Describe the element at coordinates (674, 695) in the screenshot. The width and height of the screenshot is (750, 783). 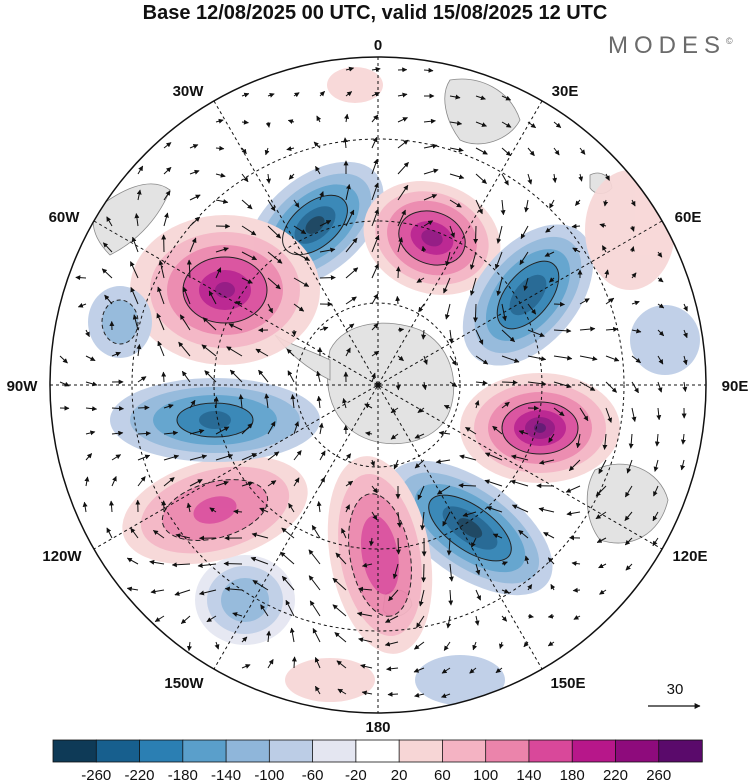
I see `reference-vector: 30` at that location.